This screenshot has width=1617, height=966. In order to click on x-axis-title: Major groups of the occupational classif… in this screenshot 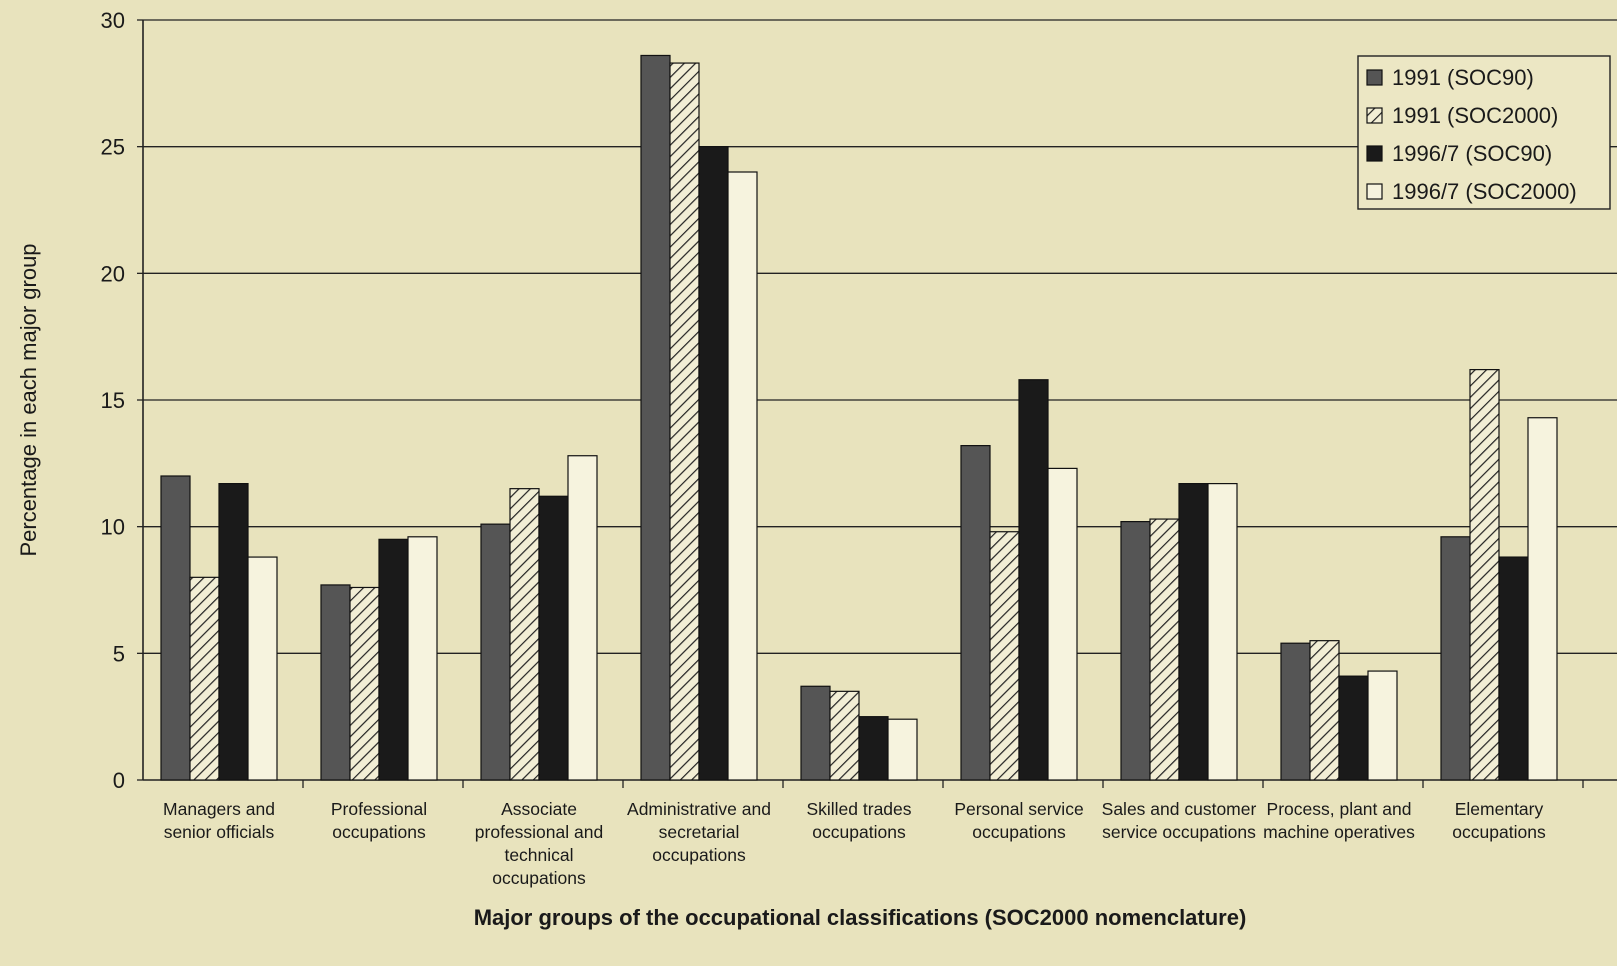, I will do `click(860, 917)`.